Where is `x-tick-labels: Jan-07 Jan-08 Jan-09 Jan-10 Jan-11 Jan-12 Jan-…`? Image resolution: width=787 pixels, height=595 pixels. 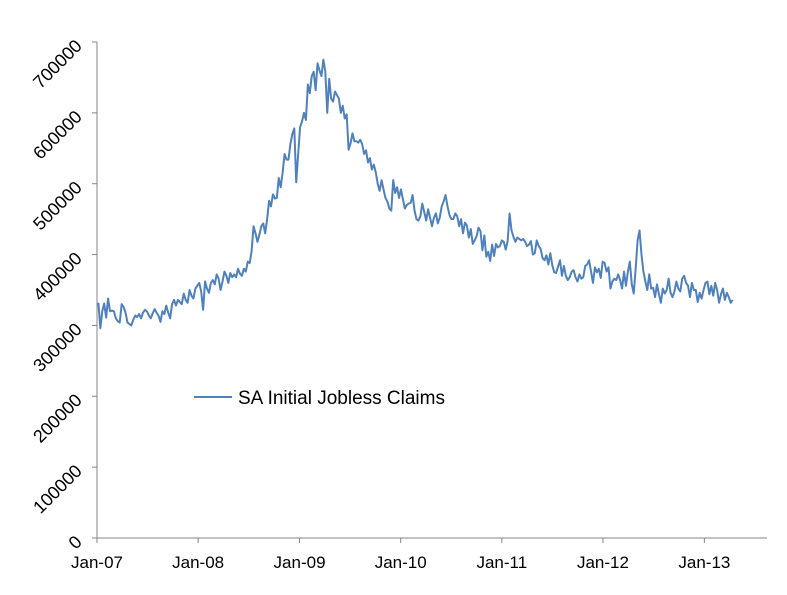
x-tick-labels: Jan-07 Jan-08 Jan-09 Jan-10 Jan-11 Jan-12 Jan-… is located at coordinates (400, 562).